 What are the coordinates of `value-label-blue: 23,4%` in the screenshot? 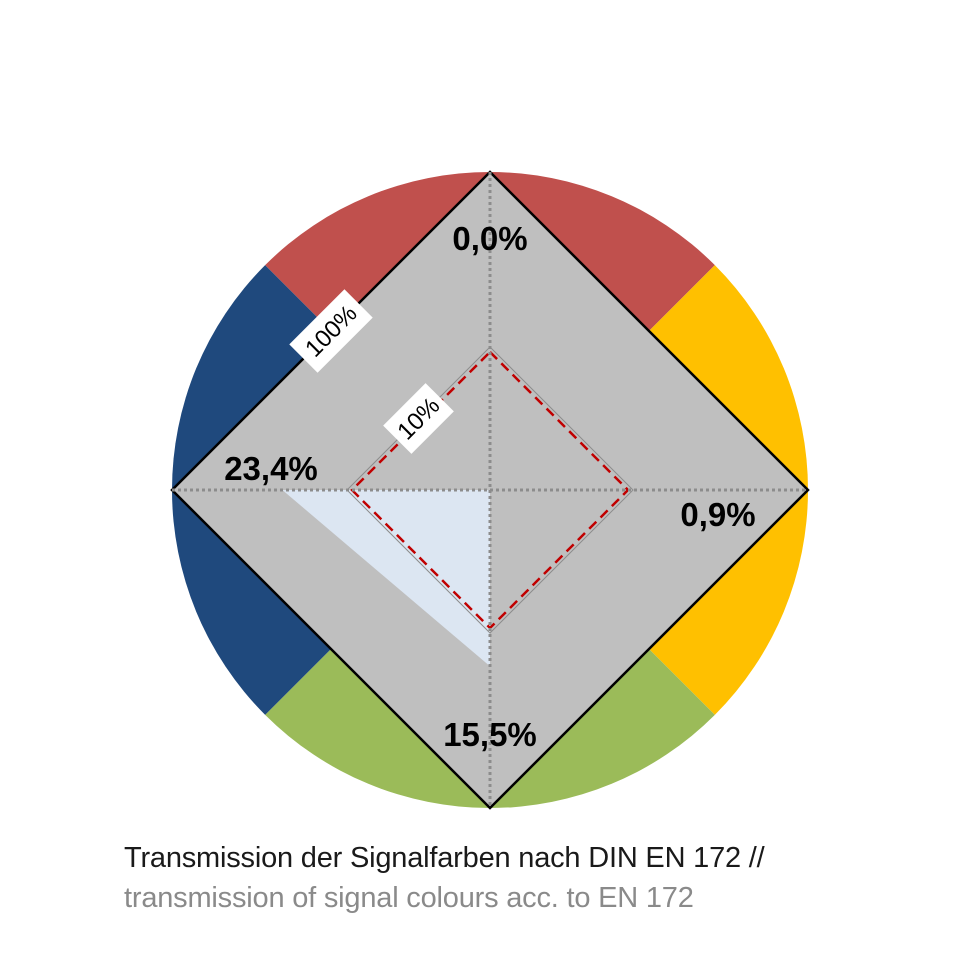 It's located at (271, 468).